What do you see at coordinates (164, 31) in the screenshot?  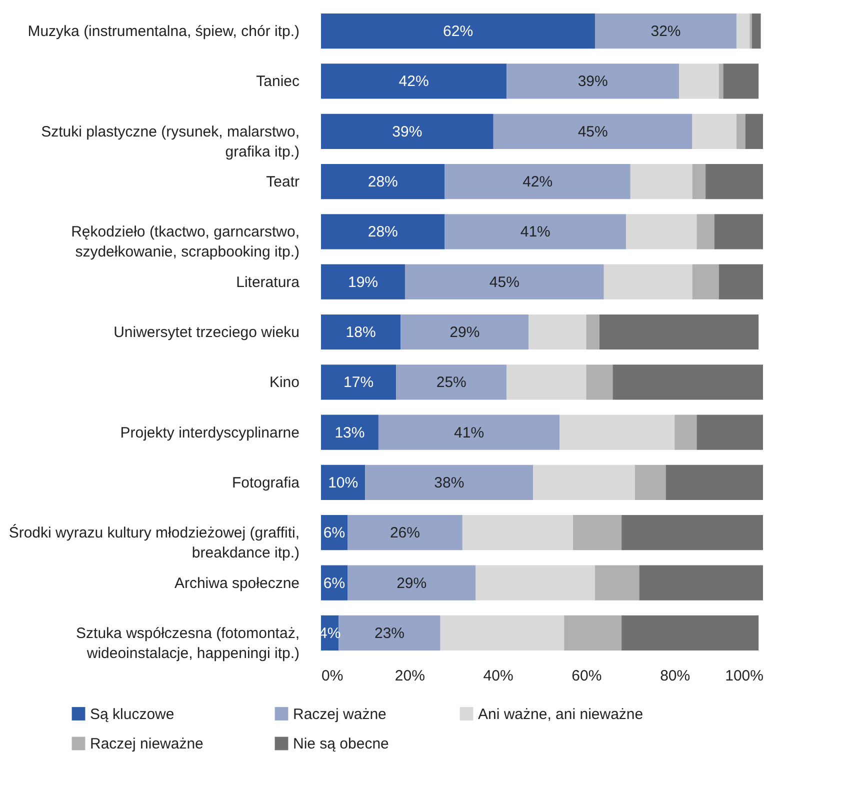 I see `y-tick-label: Muzyka (instrumentalna, śpiew, chór itp.)` at bounding box center [164, 31].